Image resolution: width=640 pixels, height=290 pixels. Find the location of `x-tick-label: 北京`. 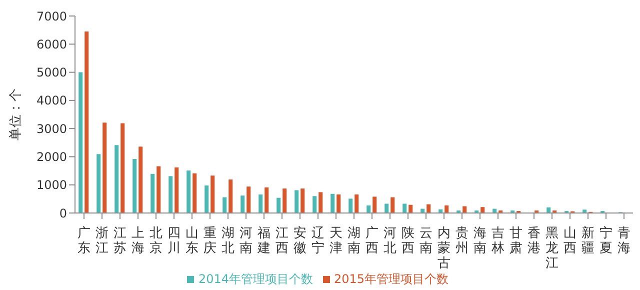

x-tick-label: 北京 is located at coordinates (156, 241).